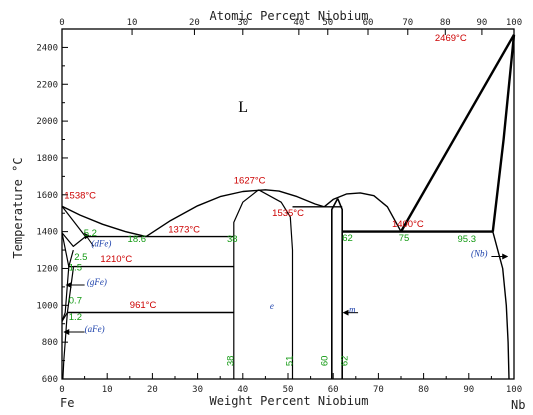  I want to click on phase-label: m, so click(352, 310).